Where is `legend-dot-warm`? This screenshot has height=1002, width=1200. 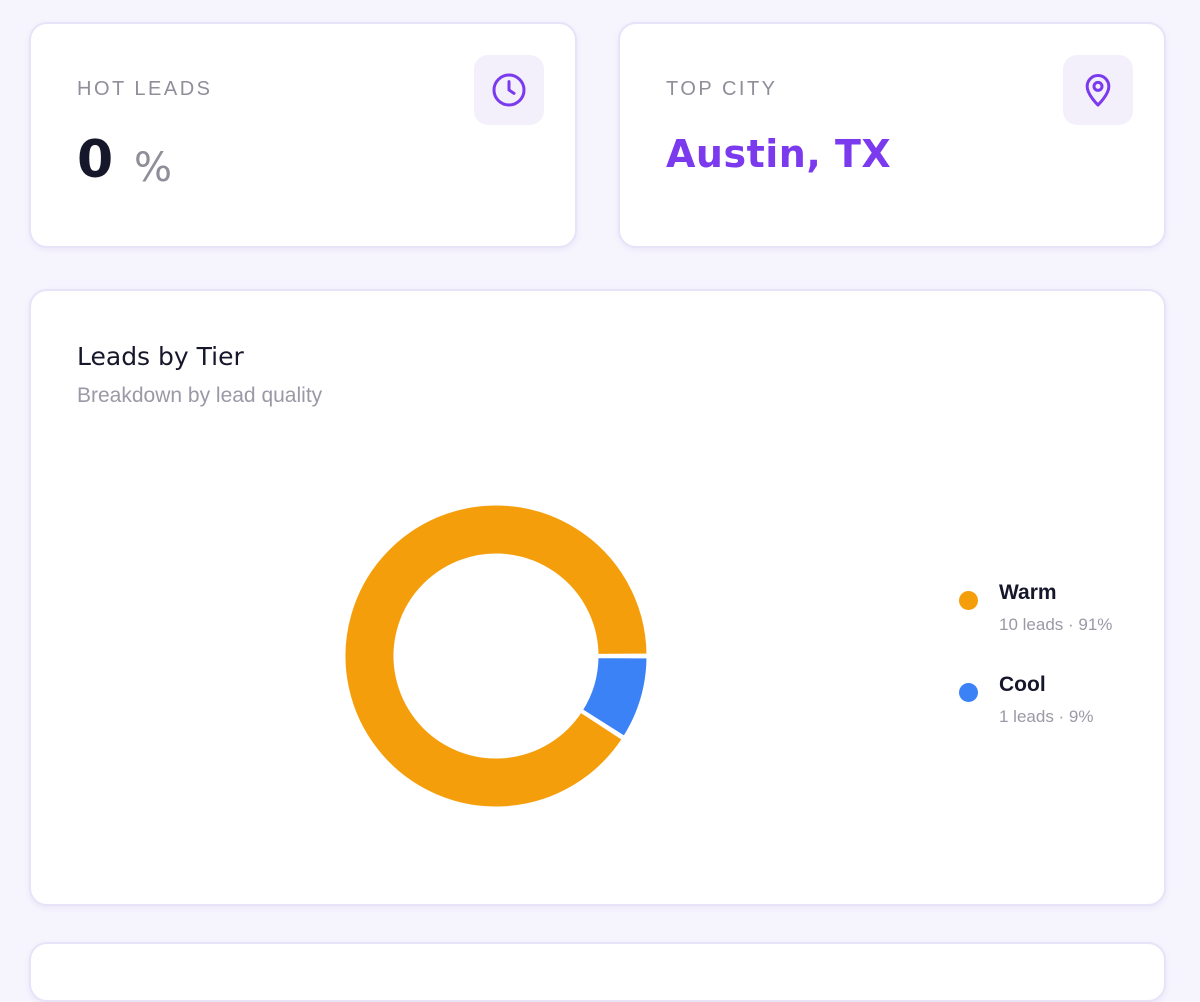 legend-dot-warm is located at coordinates (968, 600).